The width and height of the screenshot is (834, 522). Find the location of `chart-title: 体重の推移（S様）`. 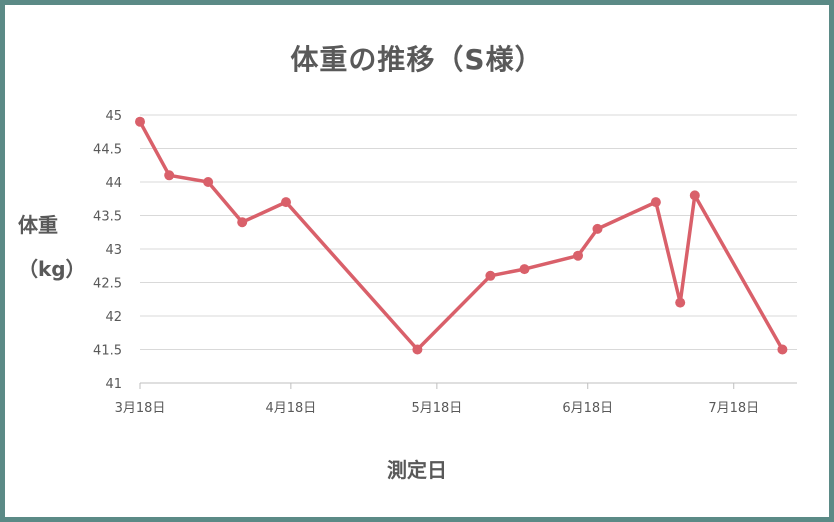

chart-title: 体重の推移（S様） is located at coordinates (417, 59).